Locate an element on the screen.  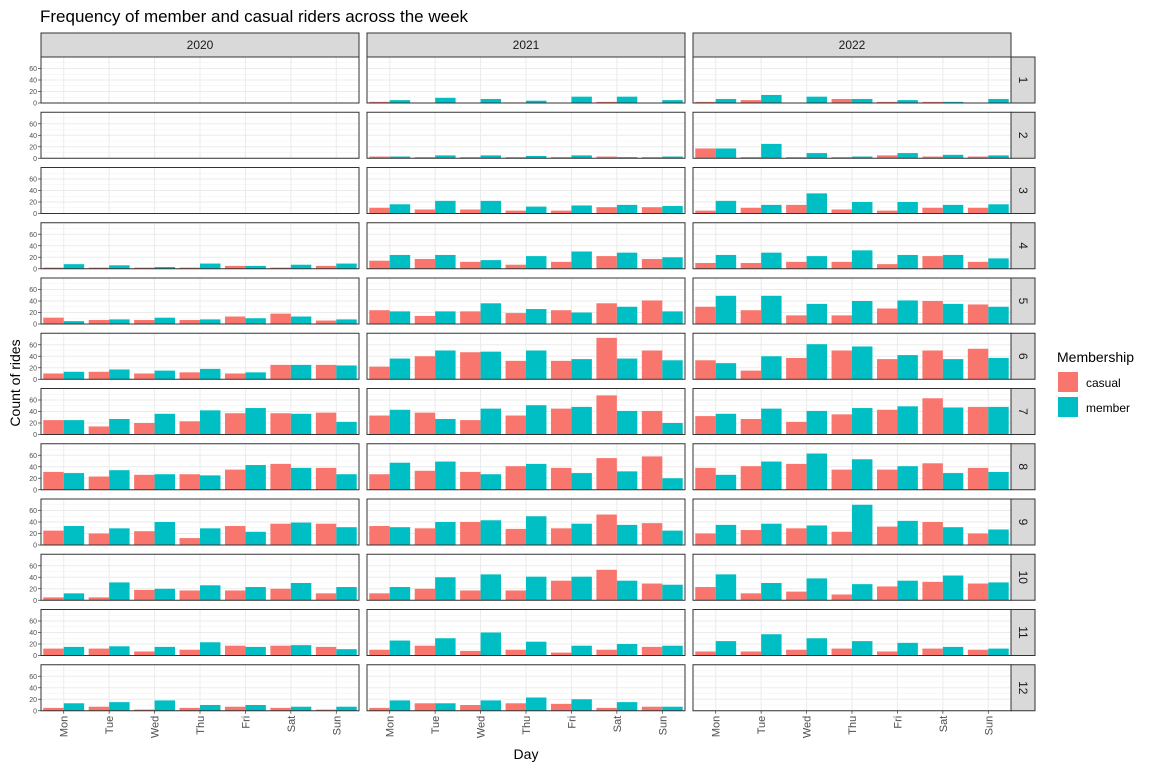
x-tick-label-Mon: Mon is located at coordinates (391, 726).